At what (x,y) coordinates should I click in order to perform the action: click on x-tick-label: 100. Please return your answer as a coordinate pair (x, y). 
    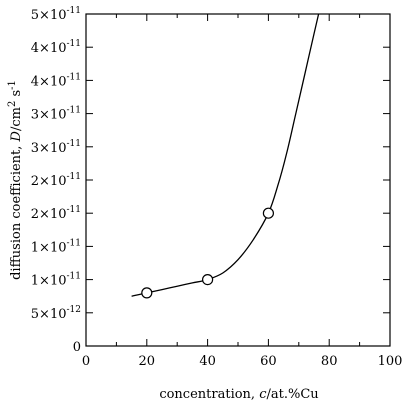
    Looking at the image, I should click on (390, 361).